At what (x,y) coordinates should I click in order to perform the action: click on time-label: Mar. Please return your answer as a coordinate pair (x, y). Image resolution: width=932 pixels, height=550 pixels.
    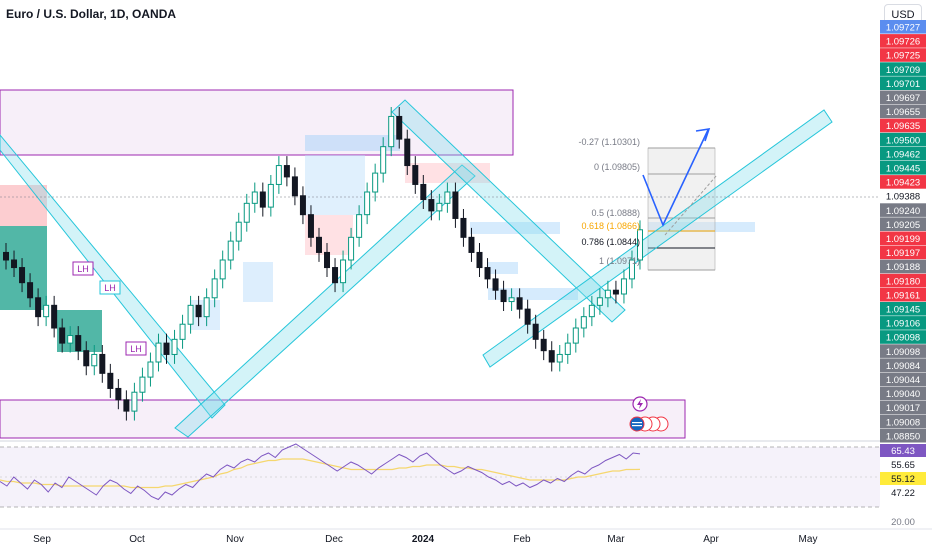
    Looking at the image, I should click on (616, 539).